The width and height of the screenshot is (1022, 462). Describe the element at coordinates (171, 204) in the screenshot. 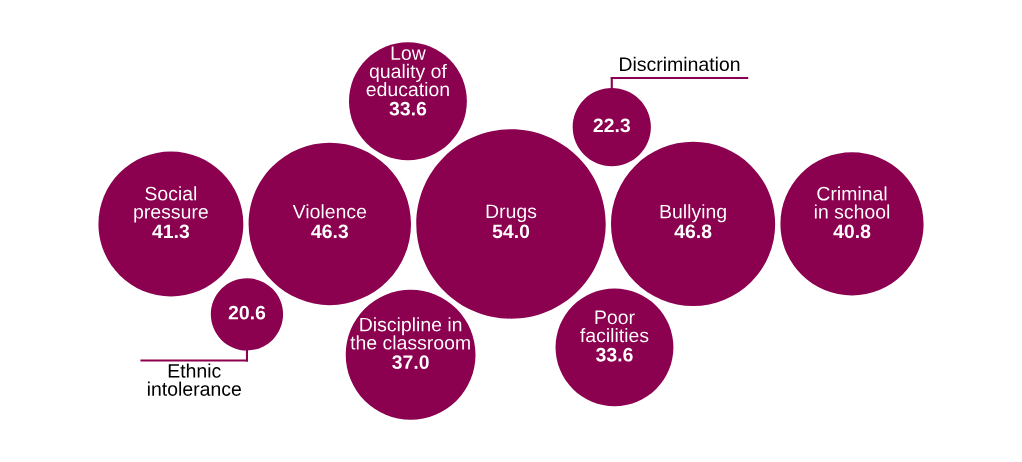

I see `category-label: Social pressure` at that location.